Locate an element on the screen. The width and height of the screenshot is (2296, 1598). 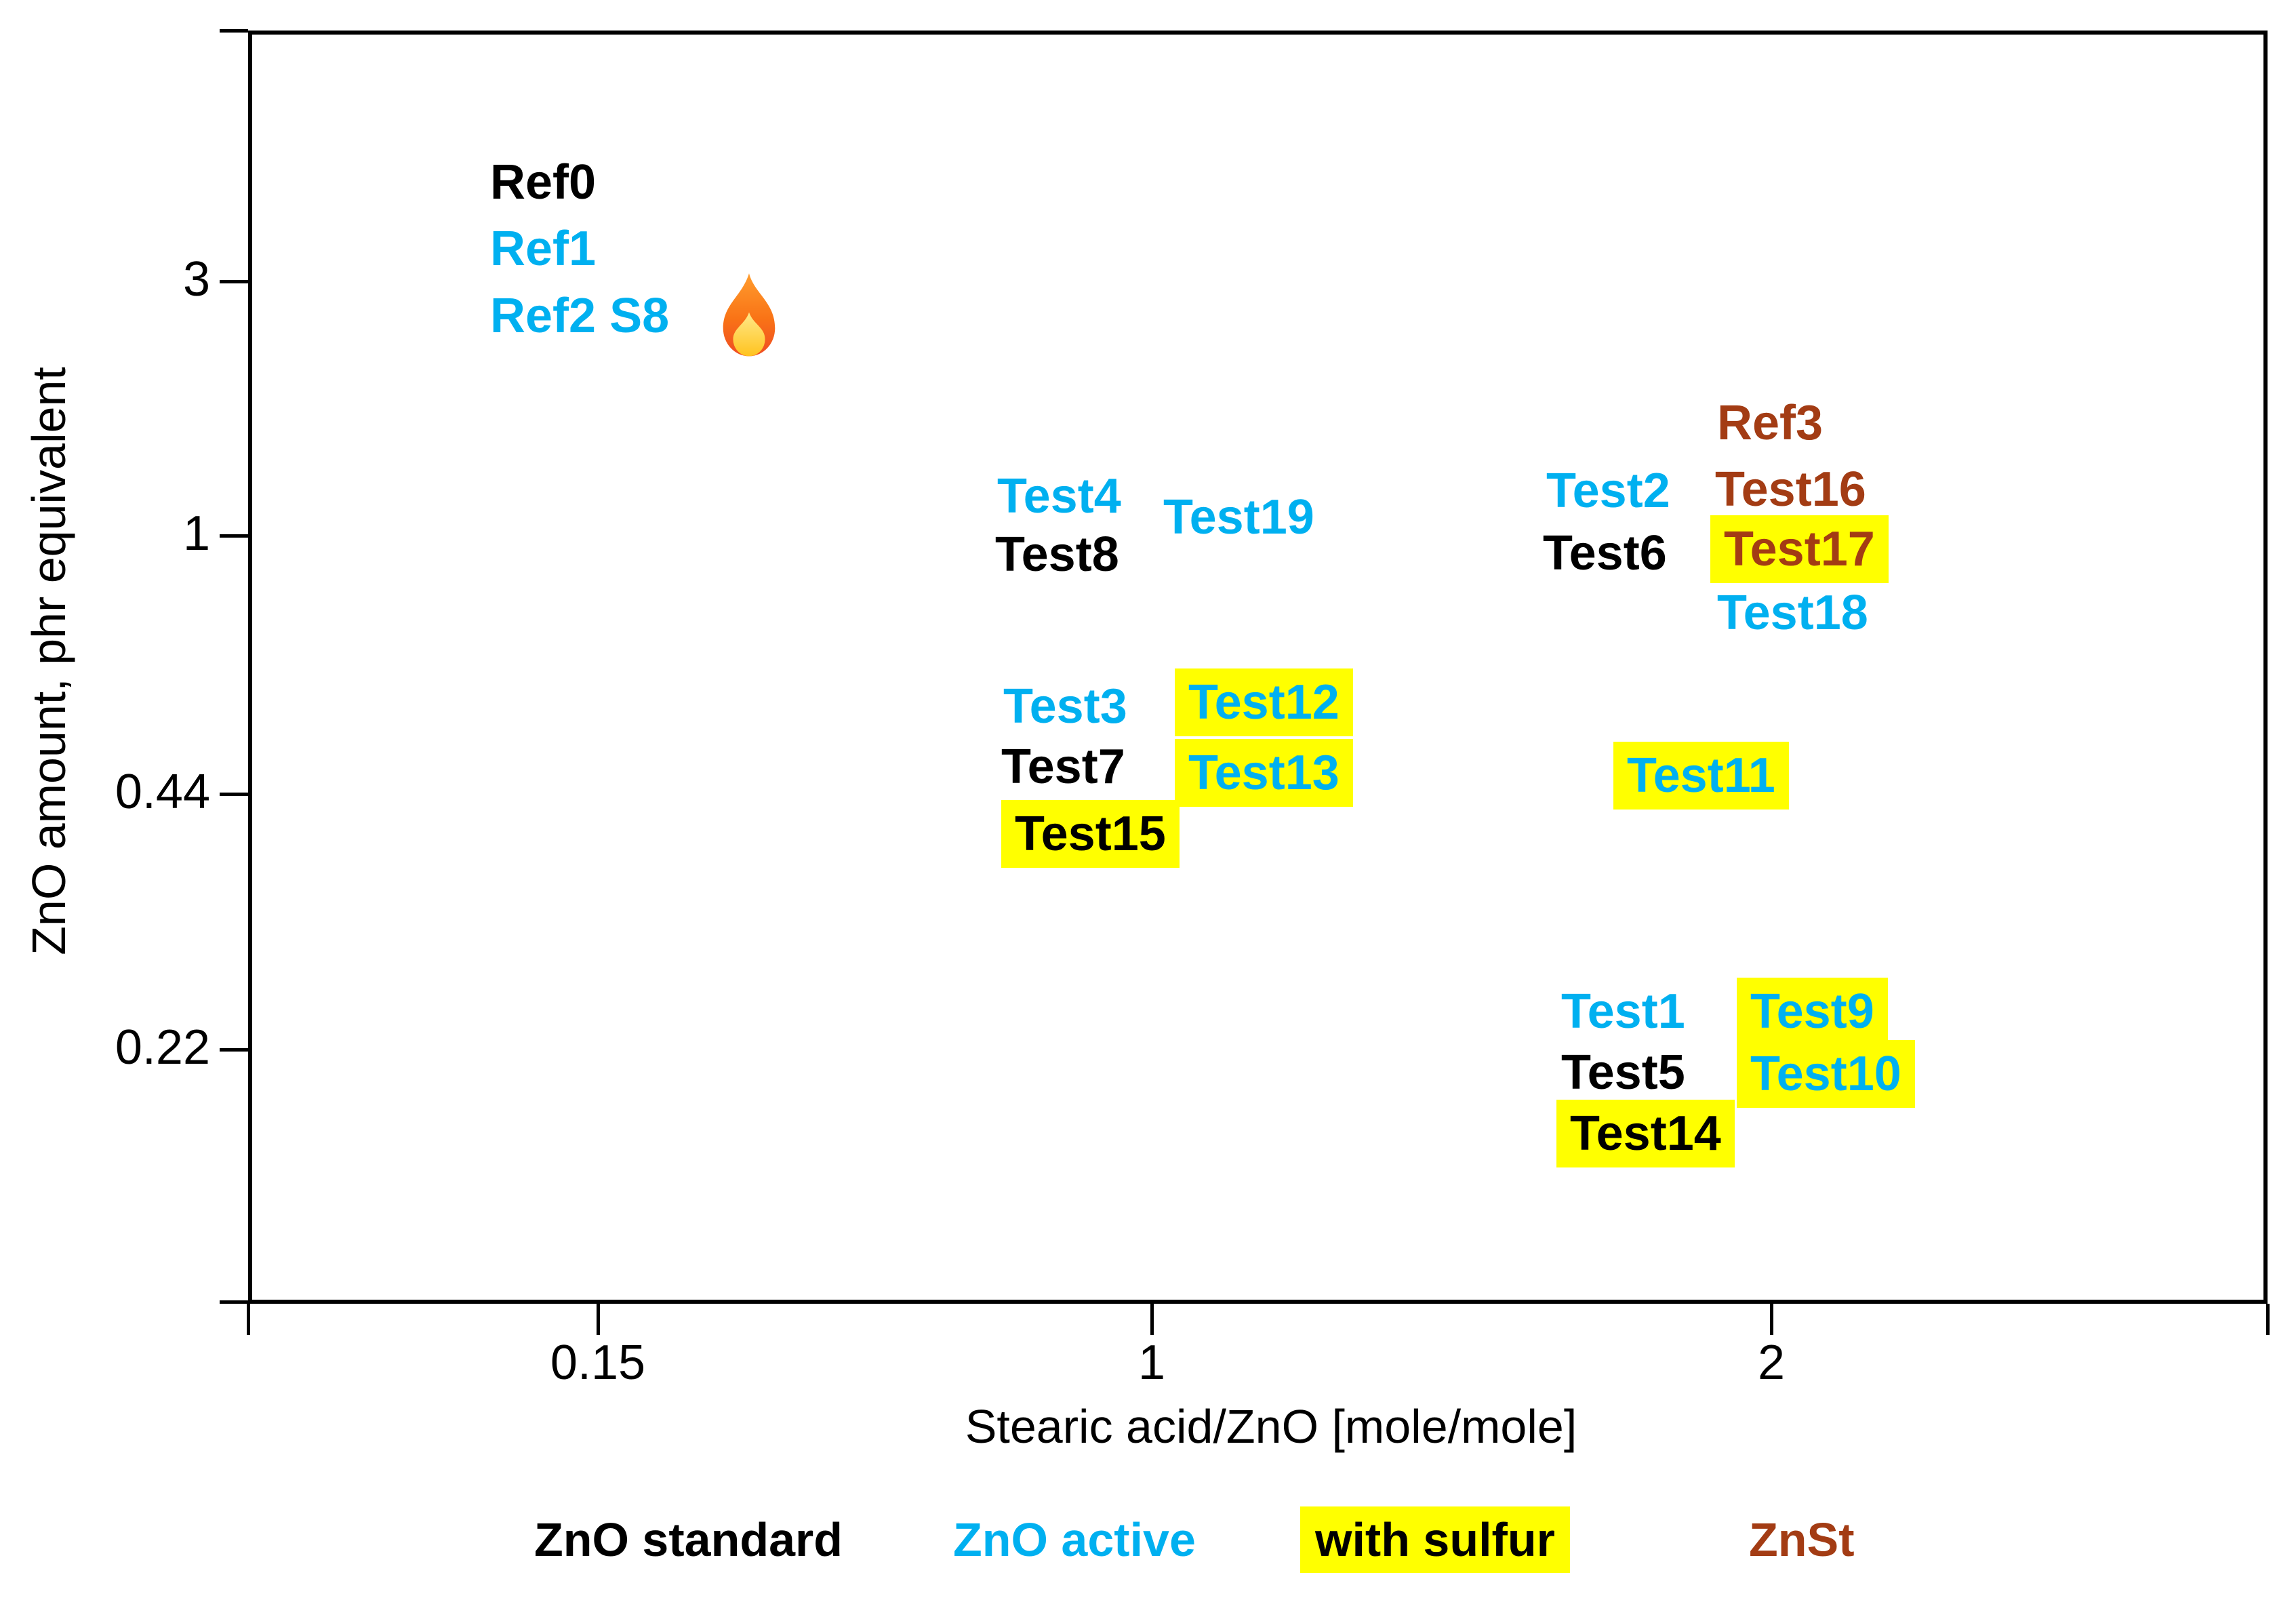
point-label-ref0: Ref0 is located at coordinates (543, 182).